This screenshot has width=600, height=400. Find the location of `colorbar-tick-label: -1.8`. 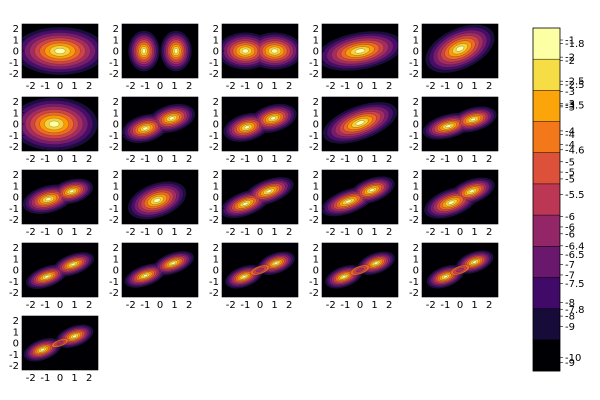

colorbar-tick-label: -1.8 is located at coordinates (575, 44).